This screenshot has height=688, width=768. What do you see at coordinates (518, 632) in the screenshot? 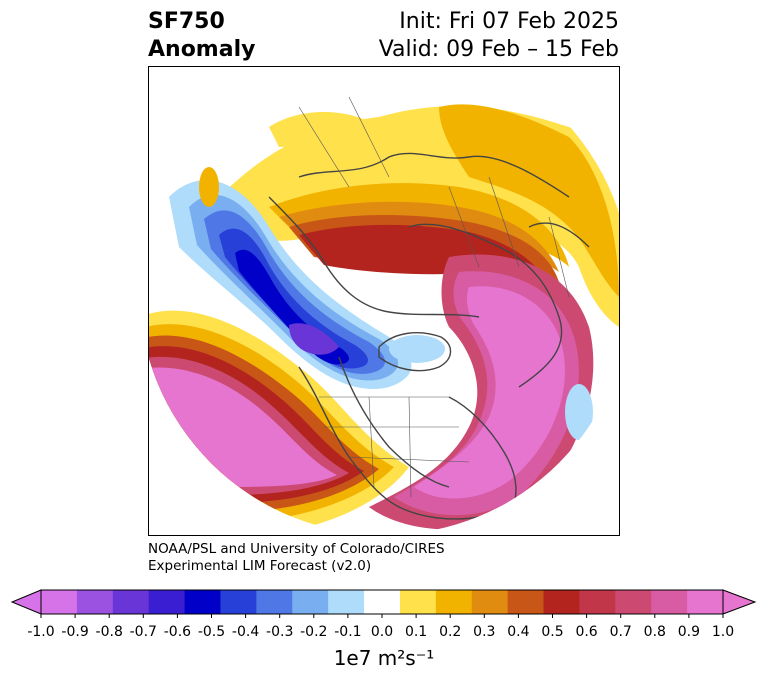
I see `colorbar-tick-label: 0.4` at bounding box center [518, 632].